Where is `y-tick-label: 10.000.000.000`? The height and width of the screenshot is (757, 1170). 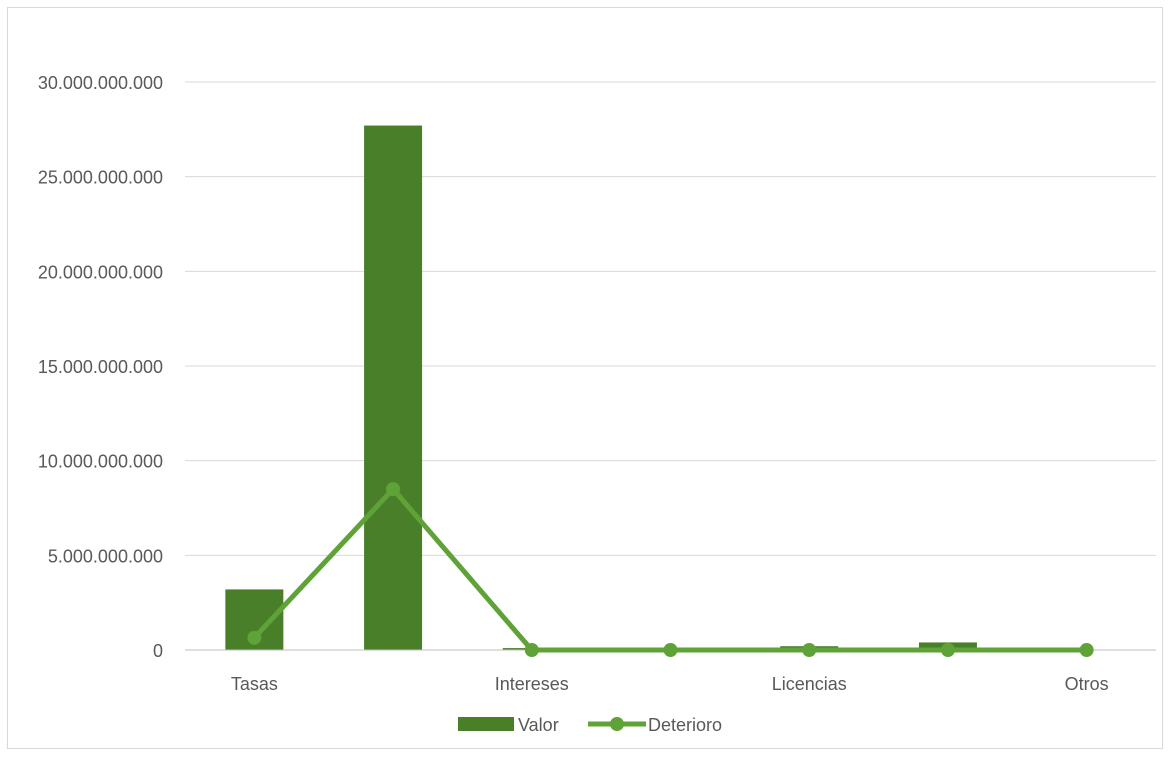 y-tick-label: 10.000.000.000 is located at coordinates (100, 462).